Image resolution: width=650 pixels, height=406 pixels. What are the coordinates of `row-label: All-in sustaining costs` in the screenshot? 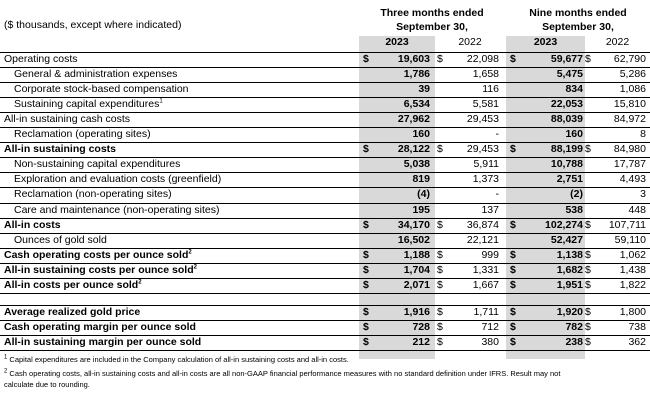 It's located at (60, 149).